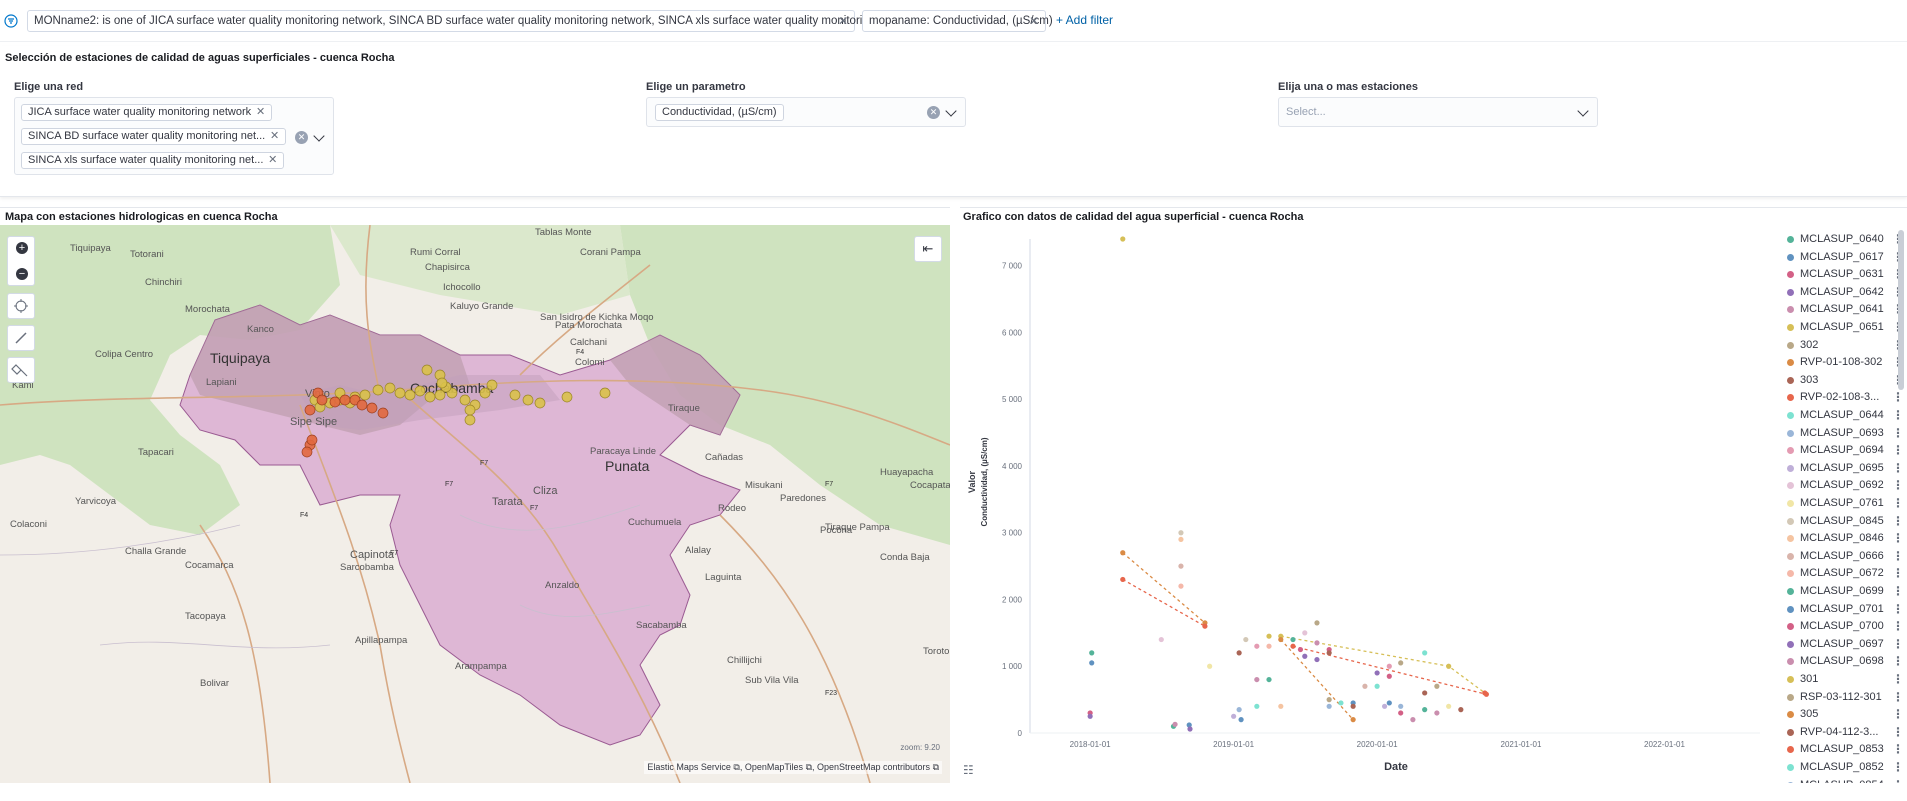 The width and height of the screenshot is (1907, 801). What do you see at coordinates (22, 274) in the screenshot?
I see `zoom-out-icon: −` at bounding box center [22, 274].